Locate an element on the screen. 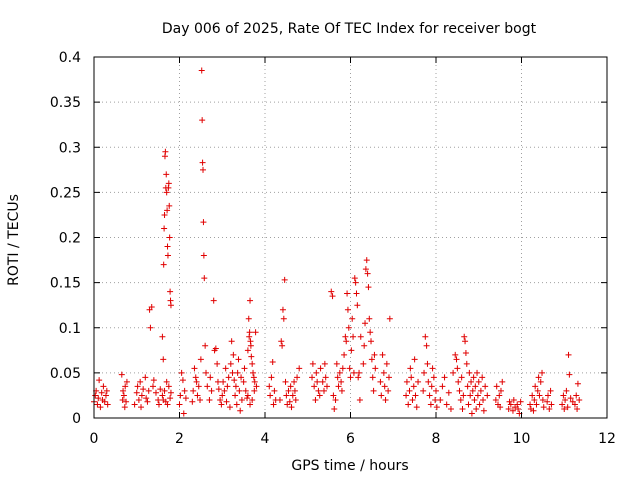  x-tick-label: 8 is located at coordinates (436, 439).